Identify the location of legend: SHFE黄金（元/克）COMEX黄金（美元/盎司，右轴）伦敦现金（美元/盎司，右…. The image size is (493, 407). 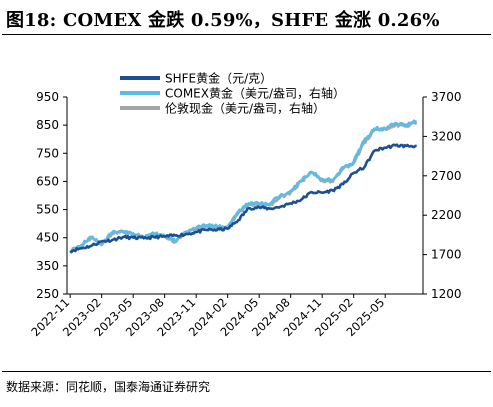
(232, 93).